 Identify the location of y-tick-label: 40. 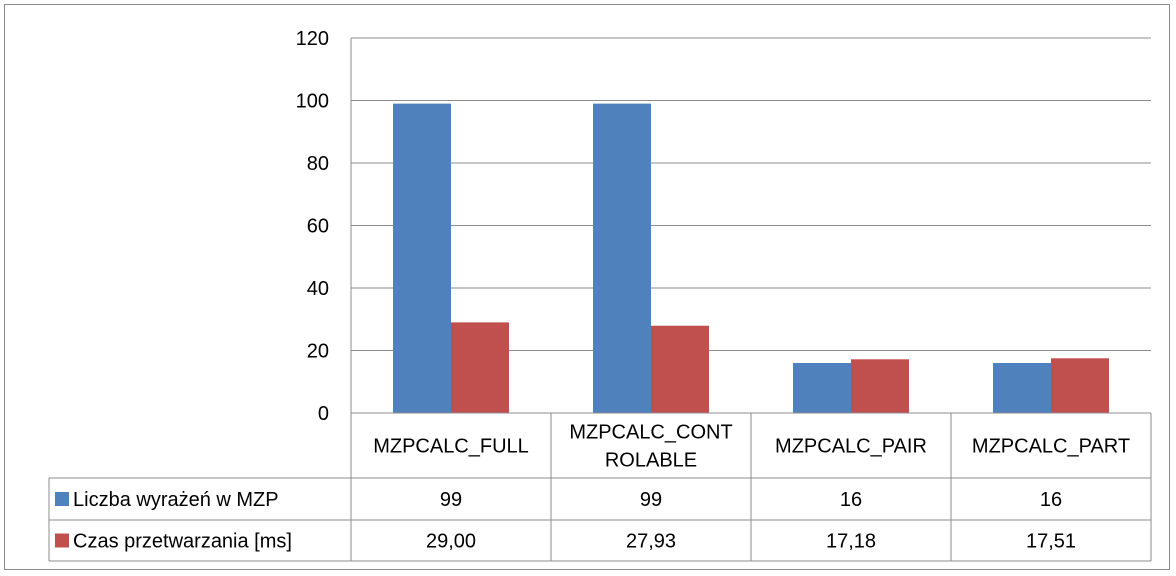
(318, 289).